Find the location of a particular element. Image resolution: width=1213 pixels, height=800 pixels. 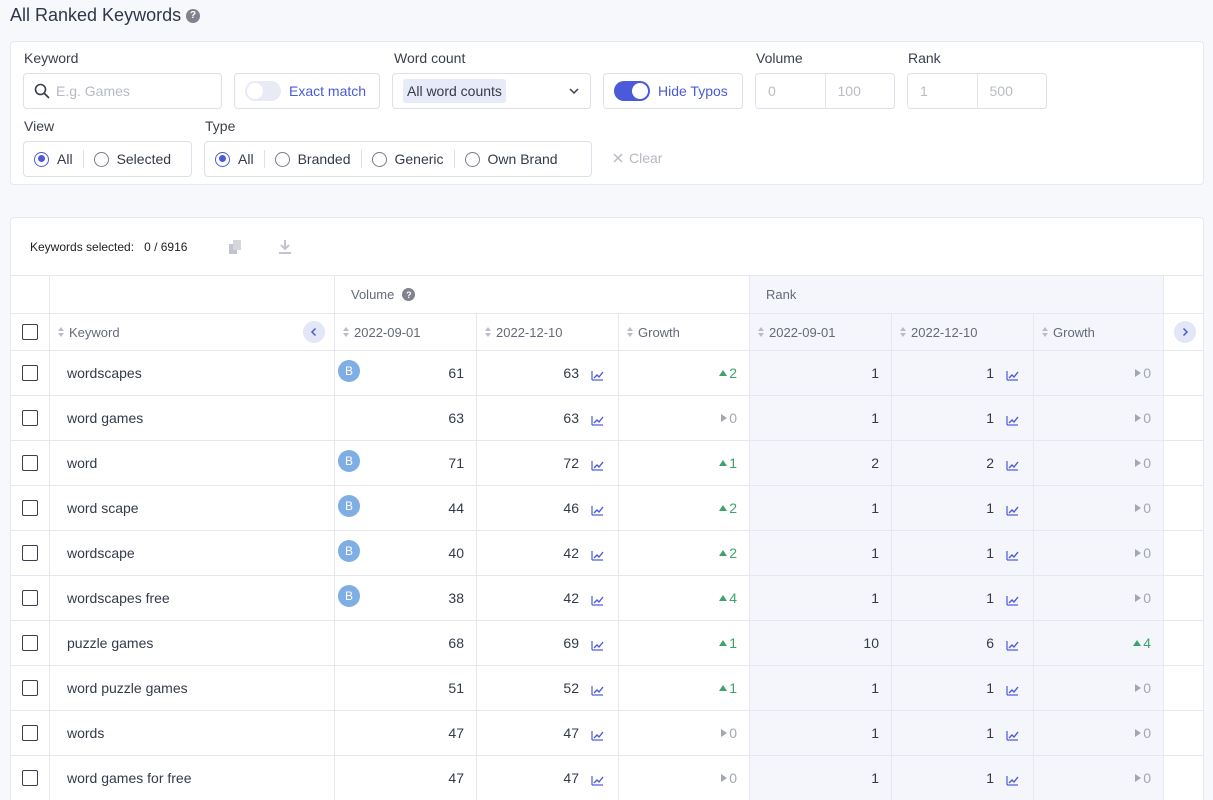

rank-date2-cell: 1 is located at coordinates (962, 373).